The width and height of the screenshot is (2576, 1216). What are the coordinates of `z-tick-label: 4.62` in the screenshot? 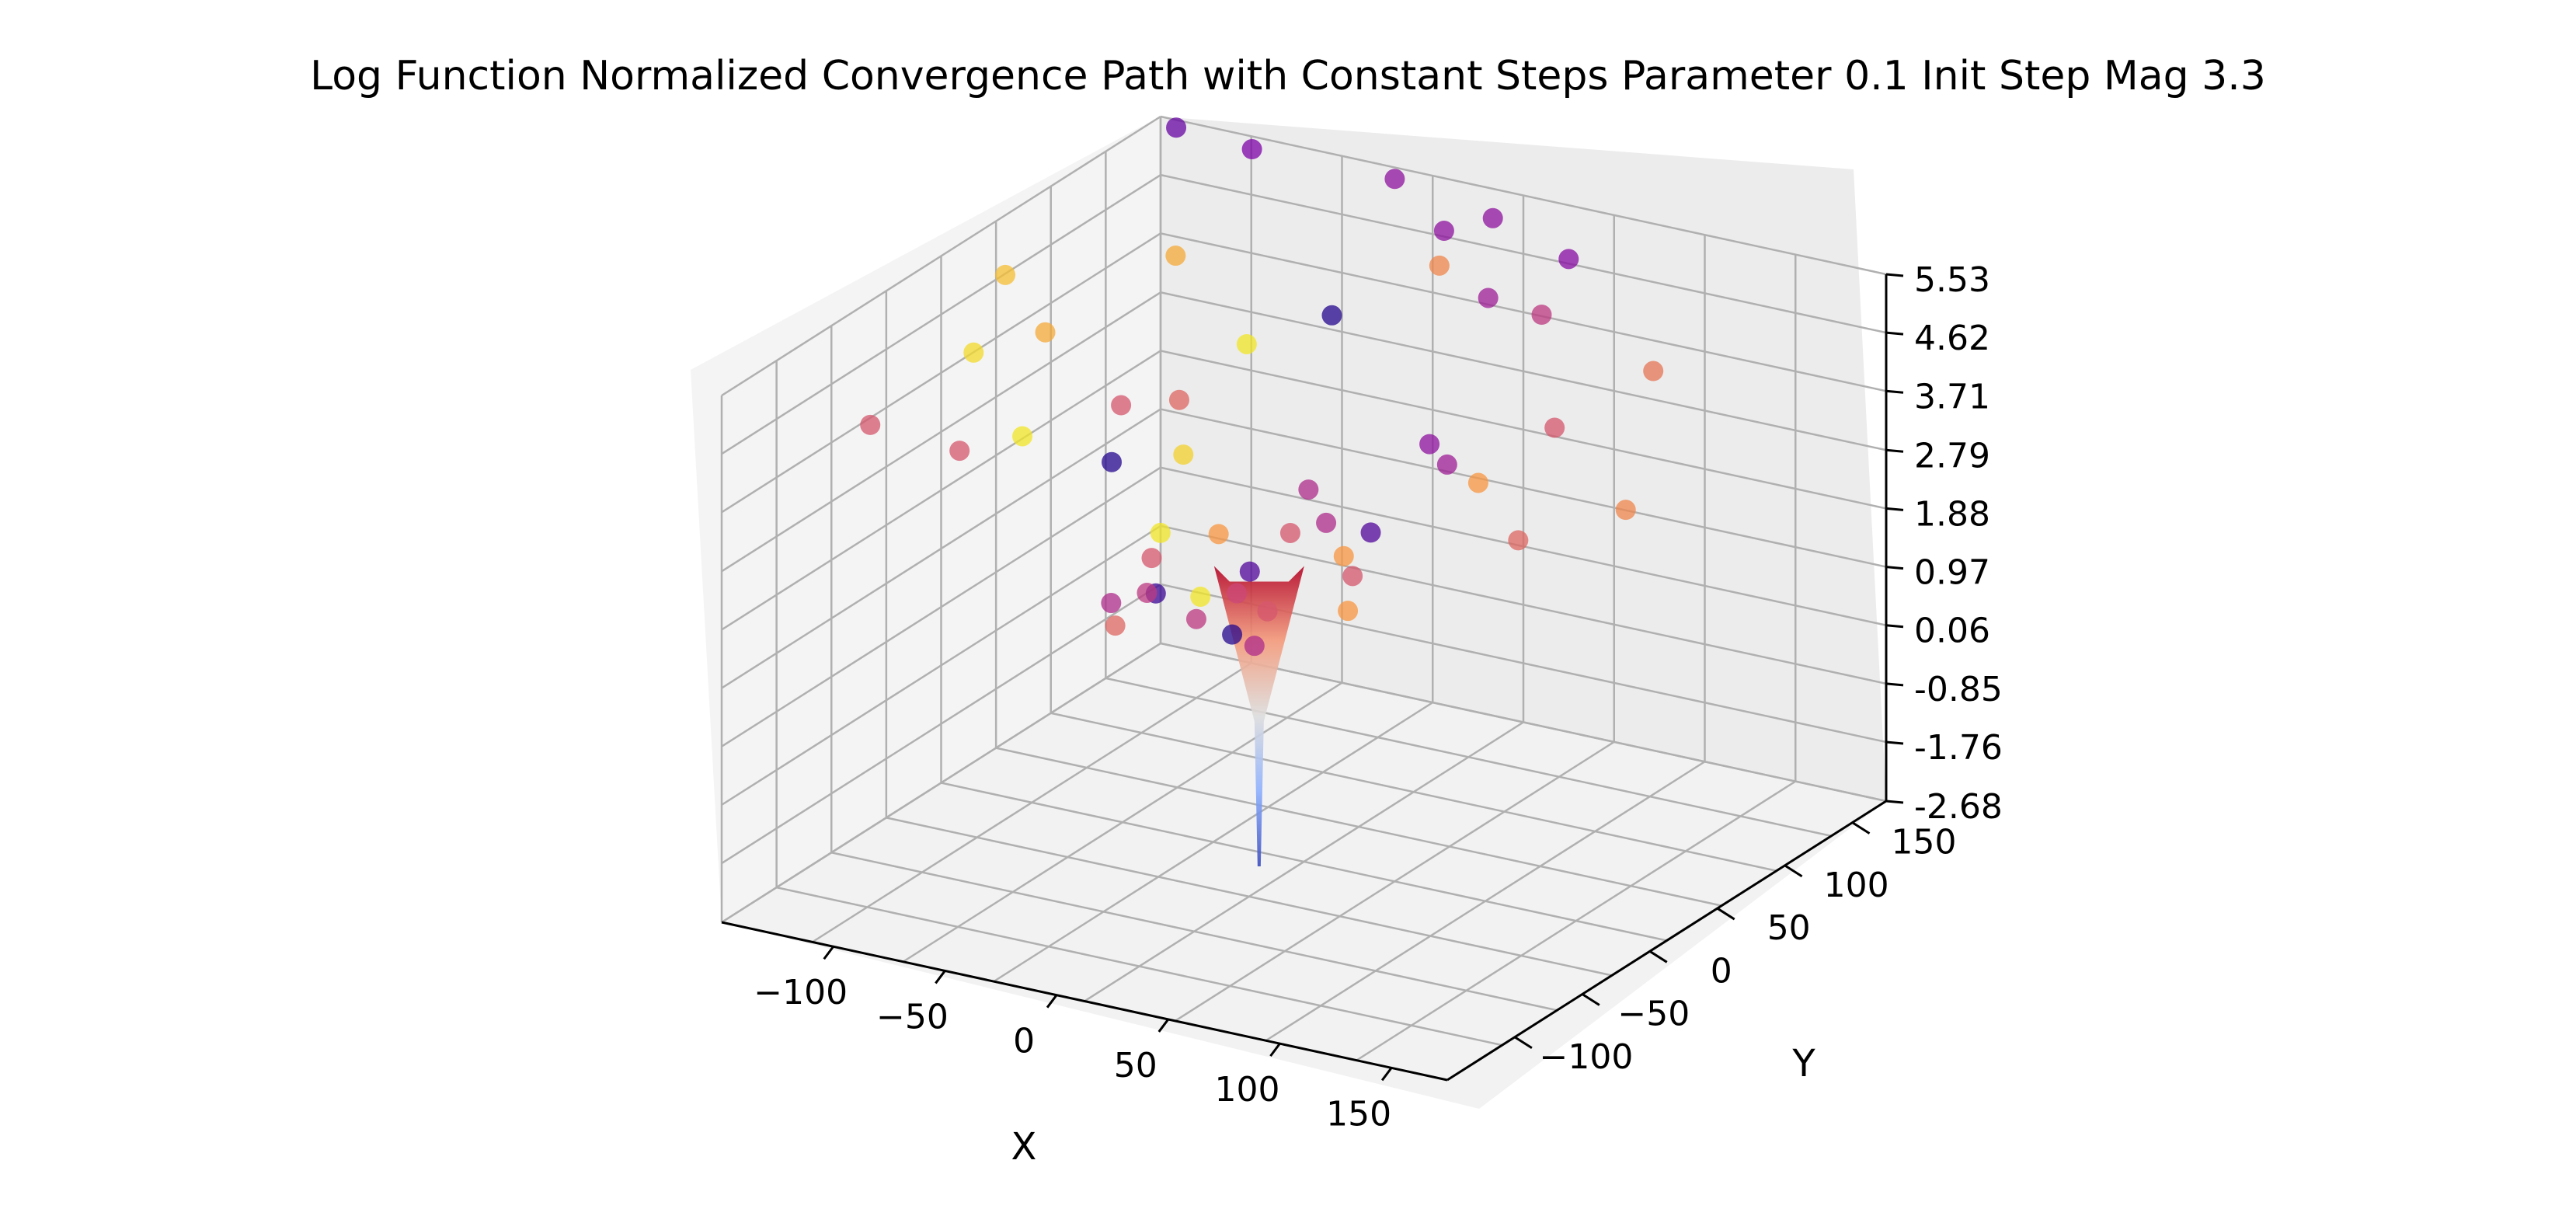 It's located at (1952, 338).